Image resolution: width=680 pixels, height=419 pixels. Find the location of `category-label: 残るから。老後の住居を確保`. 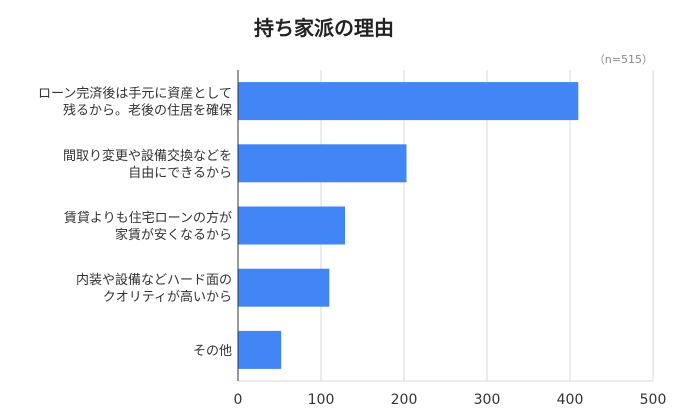

category-label: 残るから。老後の住居を確保 is located at coordinates (147, 111).